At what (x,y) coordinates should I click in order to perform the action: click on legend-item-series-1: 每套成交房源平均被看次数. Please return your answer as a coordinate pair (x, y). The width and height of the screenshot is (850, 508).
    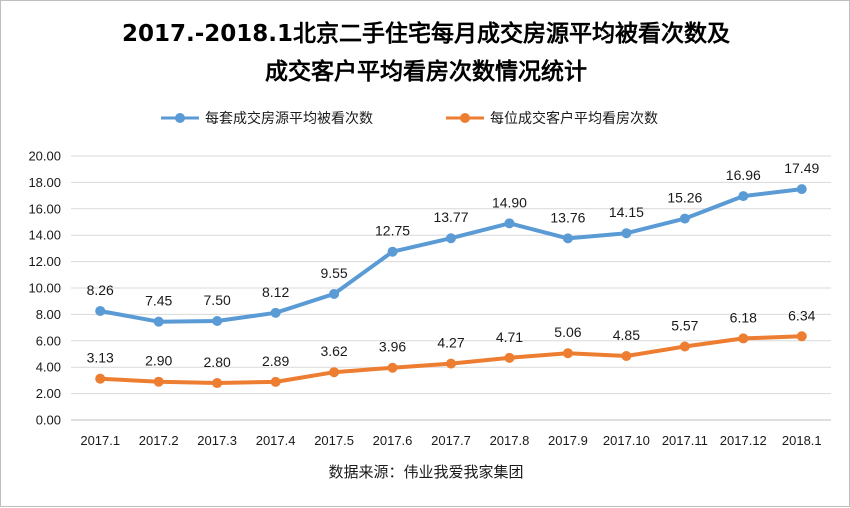
    Looking at the image, I should click on (267, 118).